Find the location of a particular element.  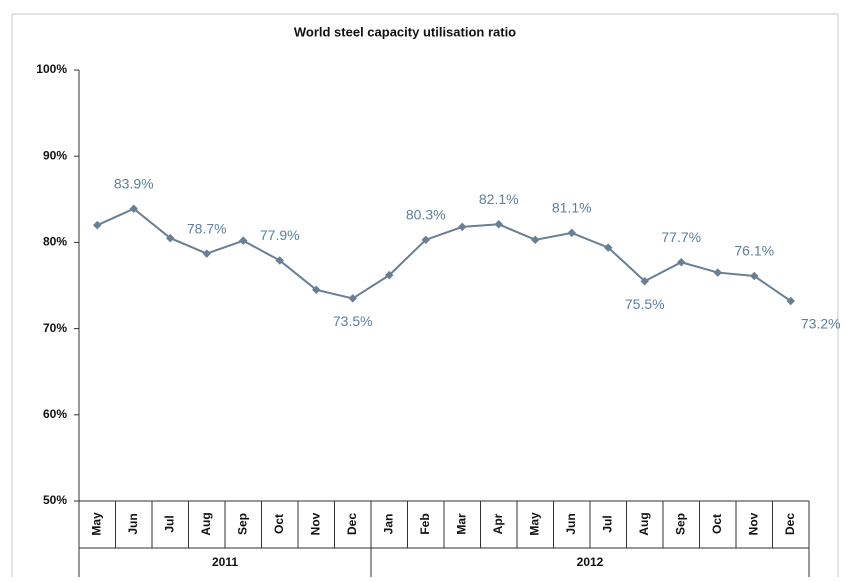

x-tick-label: Feb is located at coordinates (425, 523).